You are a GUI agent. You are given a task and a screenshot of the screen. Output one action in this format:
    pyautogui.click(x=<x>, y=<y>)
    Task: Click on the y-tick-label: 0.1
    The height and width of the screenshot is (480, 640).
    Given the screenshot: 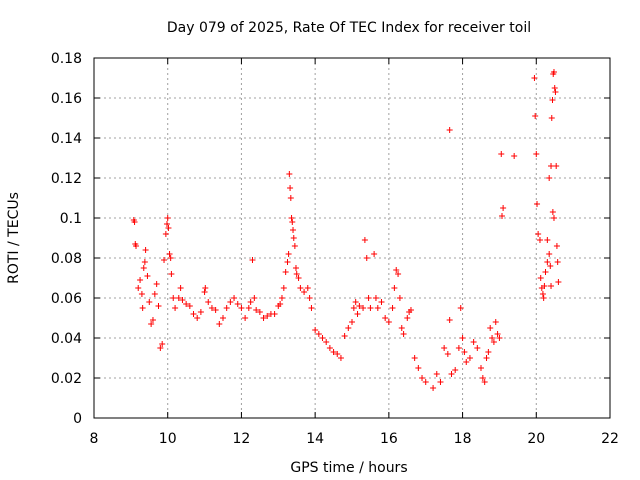 What is the action you would take?
    pyautogui.click(x=71, y=219)
    